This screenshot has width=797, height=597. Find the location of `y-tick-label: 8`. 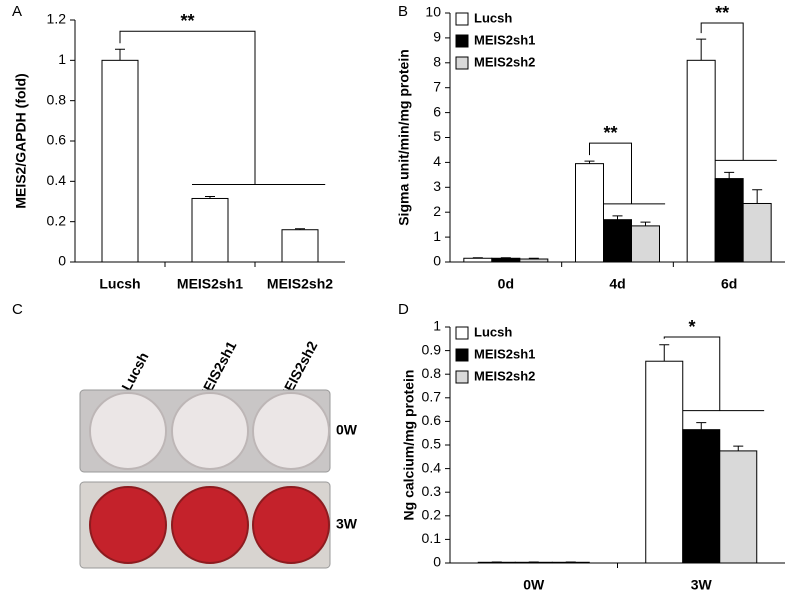

y-tick-label: 8 is located at coordinates (437, 62).